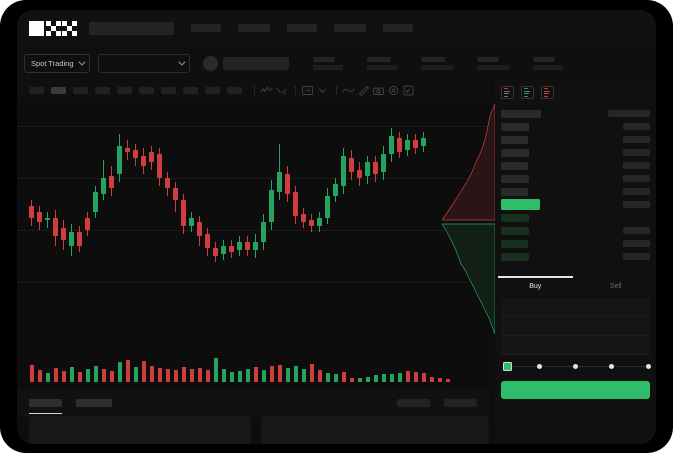  What do you see at coordinates (515, 230) in the screenshot?
I see `orderbook-price` at bounding box center [515, 230].